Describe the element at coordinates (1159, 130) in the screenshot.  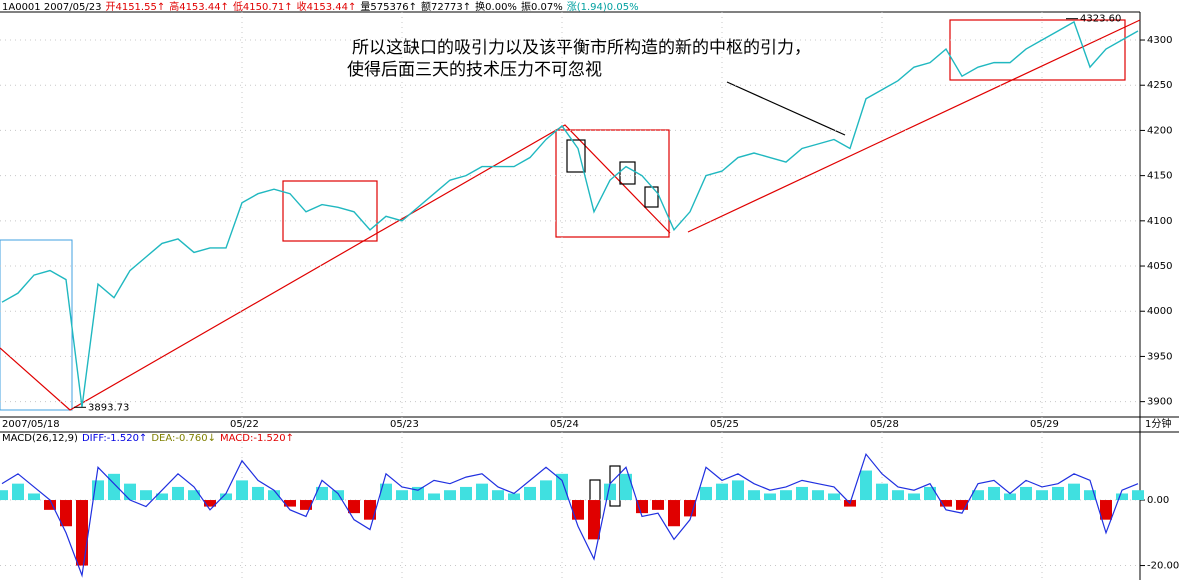
I see `y-tick-label: 4200` at that location.